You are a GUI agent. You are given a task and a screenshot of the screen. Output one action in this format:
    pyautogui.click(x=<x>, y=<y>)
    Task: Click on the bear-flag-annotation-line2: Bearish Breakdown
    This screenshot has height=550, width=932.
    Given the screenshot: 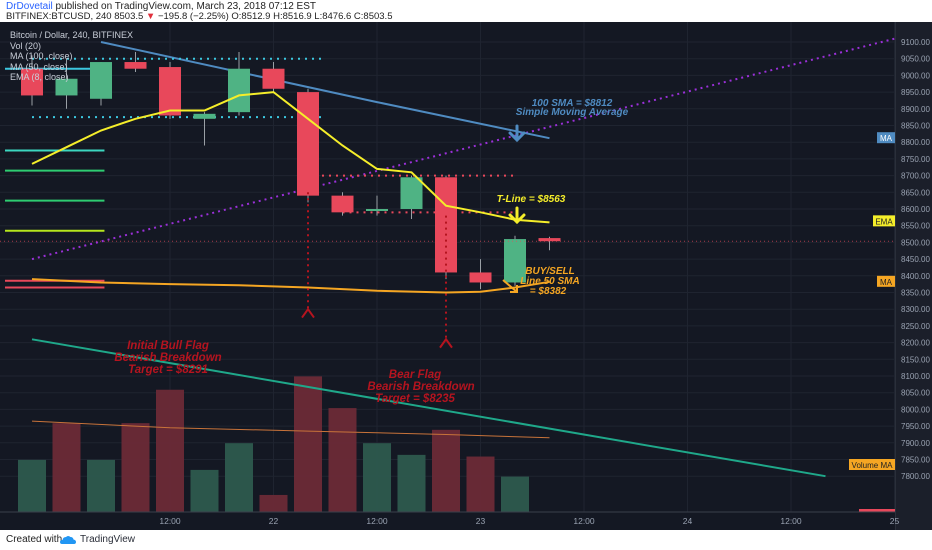 What is the action you would take?
    pyautogui.click(x=420, y=387)
    